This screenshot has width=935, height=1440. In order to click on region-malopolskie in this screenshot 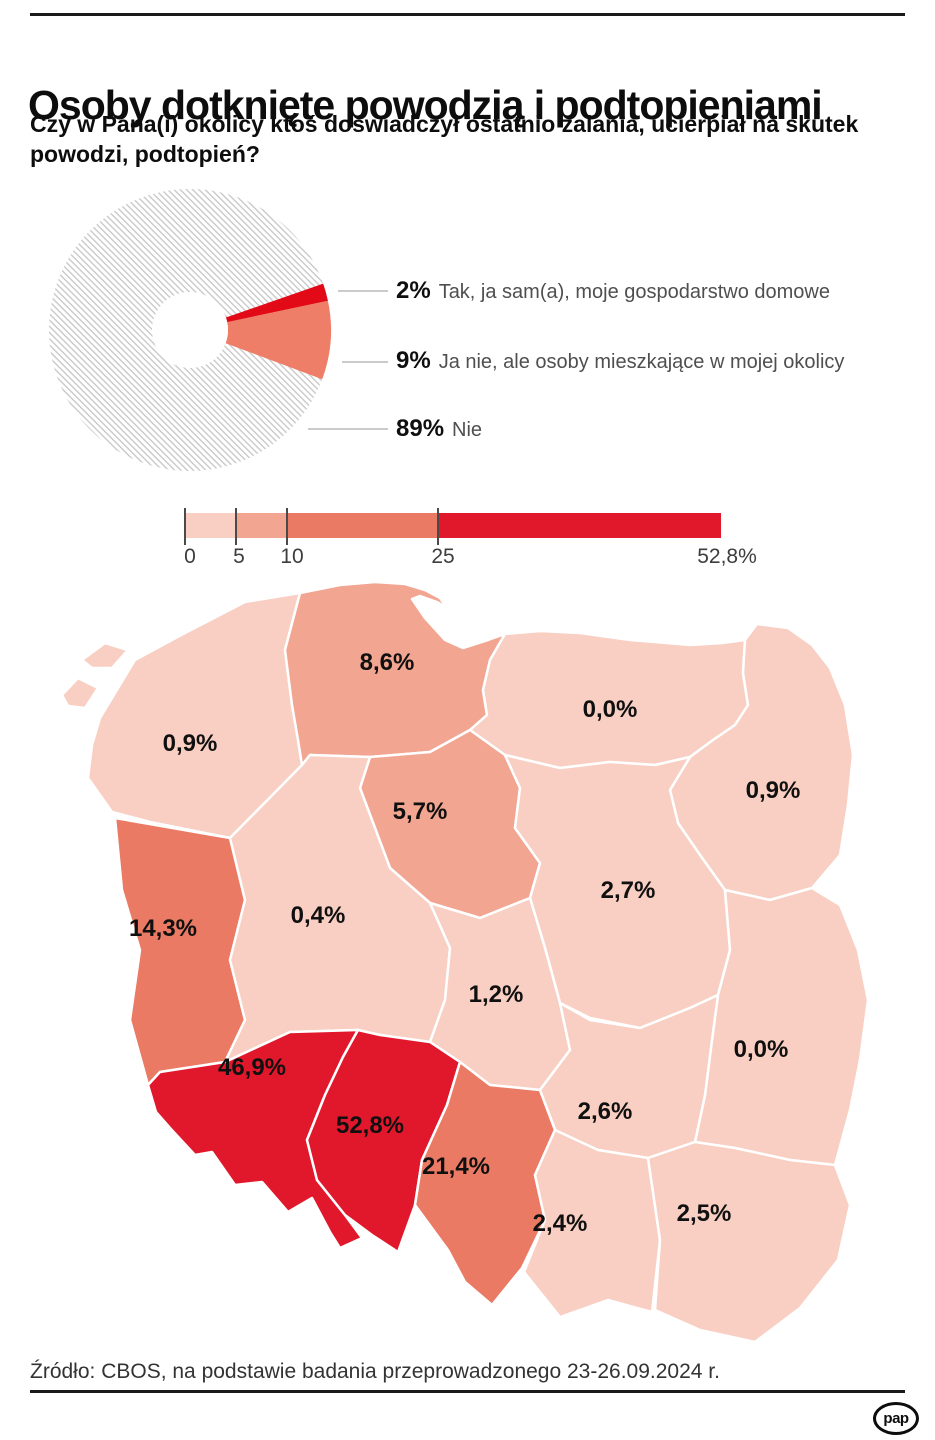, I will do `click(592, 1223)`.